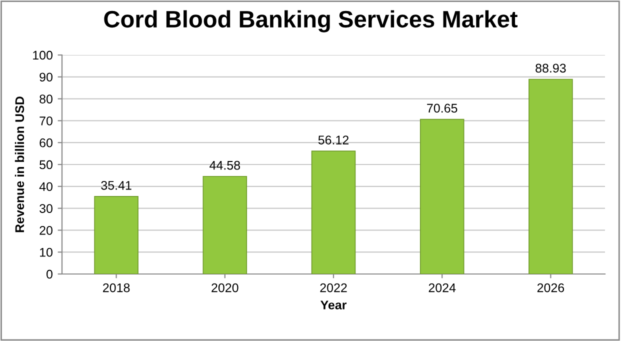 The image size is (621, 341). What do you see at coordinates (442, 108) in the screenshot?
I see `data-label: 70.65` at bounding box center [442, 108].